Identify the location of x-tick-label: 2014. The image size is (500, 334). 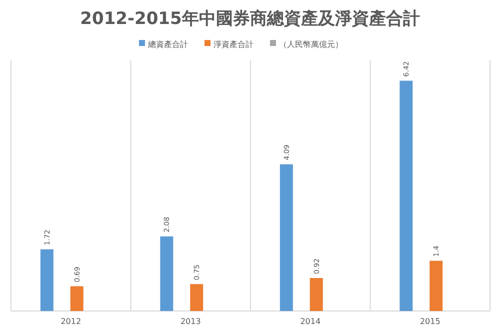
(310, 321).